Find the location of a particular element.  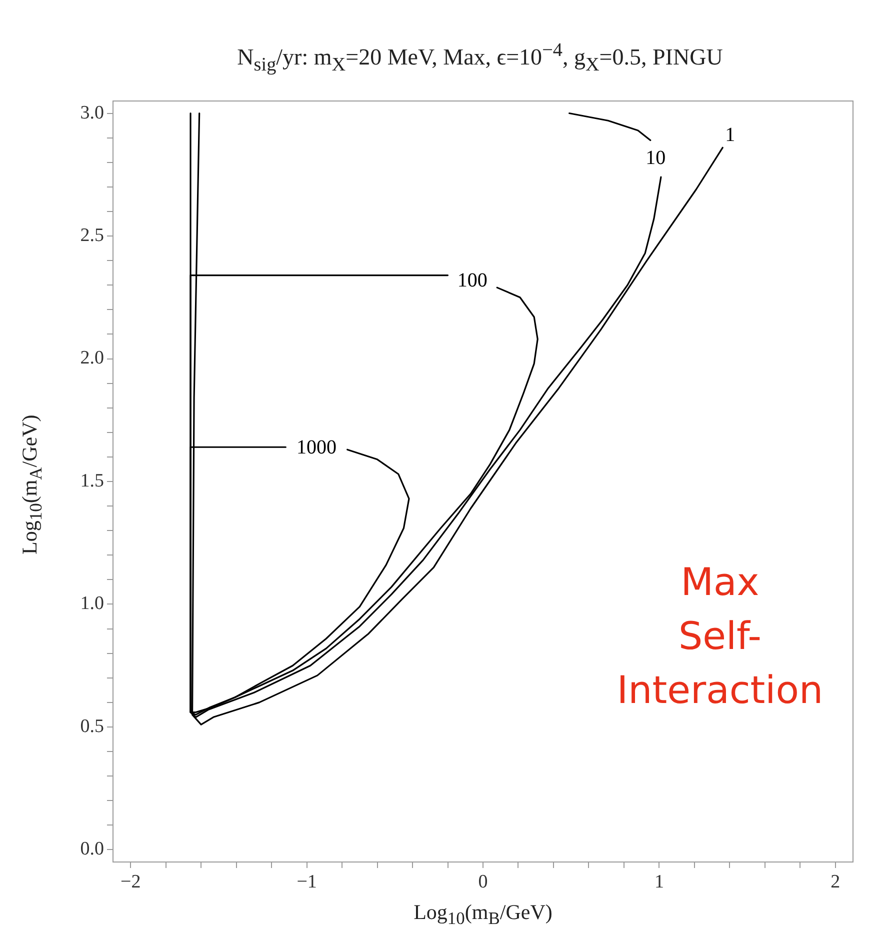

y-tick-label: 1.5 is located at coordinates (92, 481).